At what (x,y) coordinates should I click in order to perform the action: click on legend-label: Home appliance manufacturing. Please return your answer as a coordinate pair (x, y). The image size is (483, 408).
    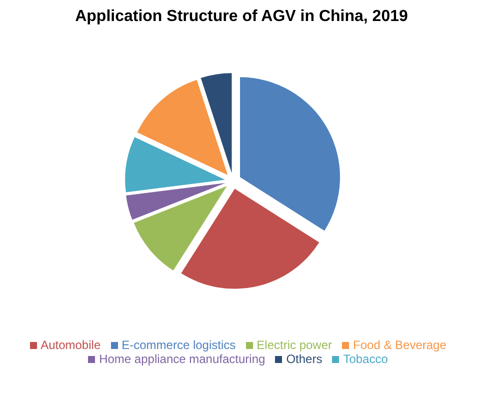
    Looking at the image, I should click on (182, 359).